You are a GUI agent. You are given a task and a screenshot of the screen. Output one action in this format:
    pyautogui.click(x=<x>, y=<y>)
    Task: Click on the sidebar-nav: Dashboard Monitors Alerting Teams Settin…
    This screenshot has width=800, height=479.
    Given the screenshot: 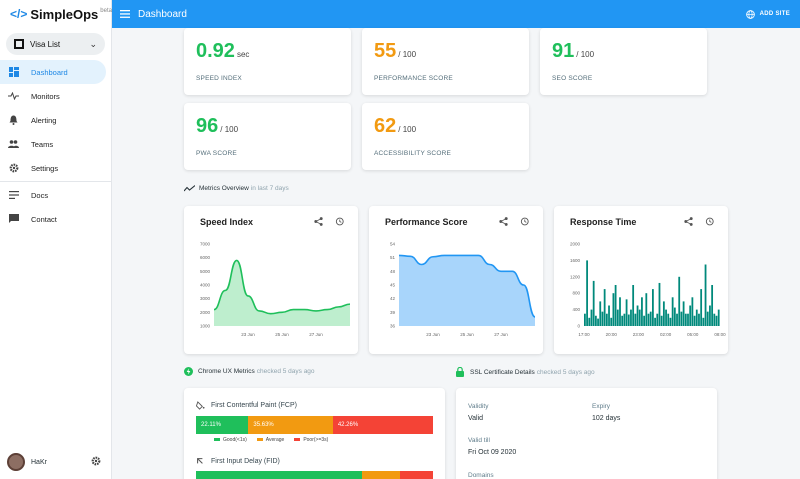 What is the action you would take?
    pyautogui.click(x=55, y=145)
    